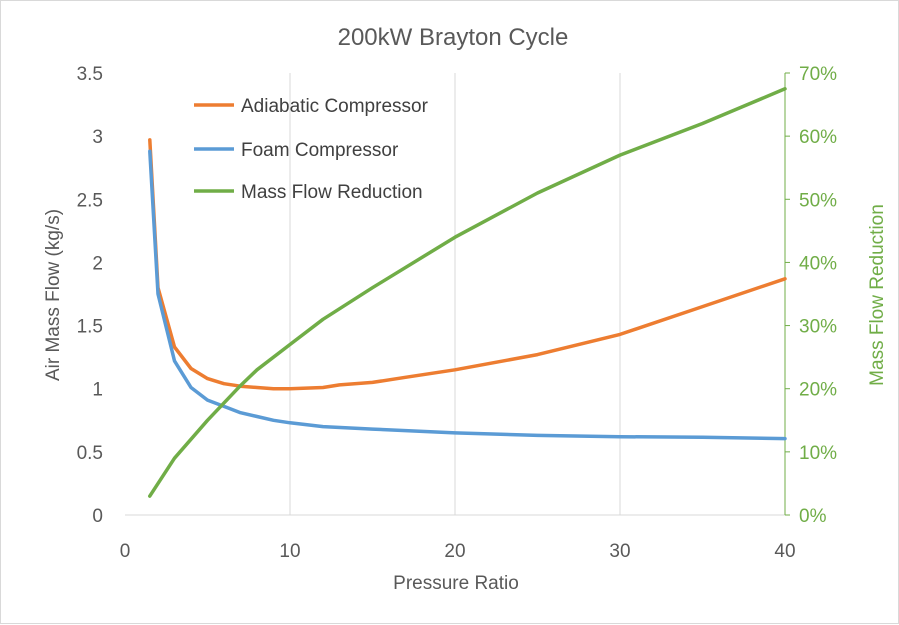 The height and width of the screenshot is (625, 899). What do you see at coordinates (454, 551) in the screenshot?
I see `x-tick-label-2: 20` at bounding box center [454, 551].